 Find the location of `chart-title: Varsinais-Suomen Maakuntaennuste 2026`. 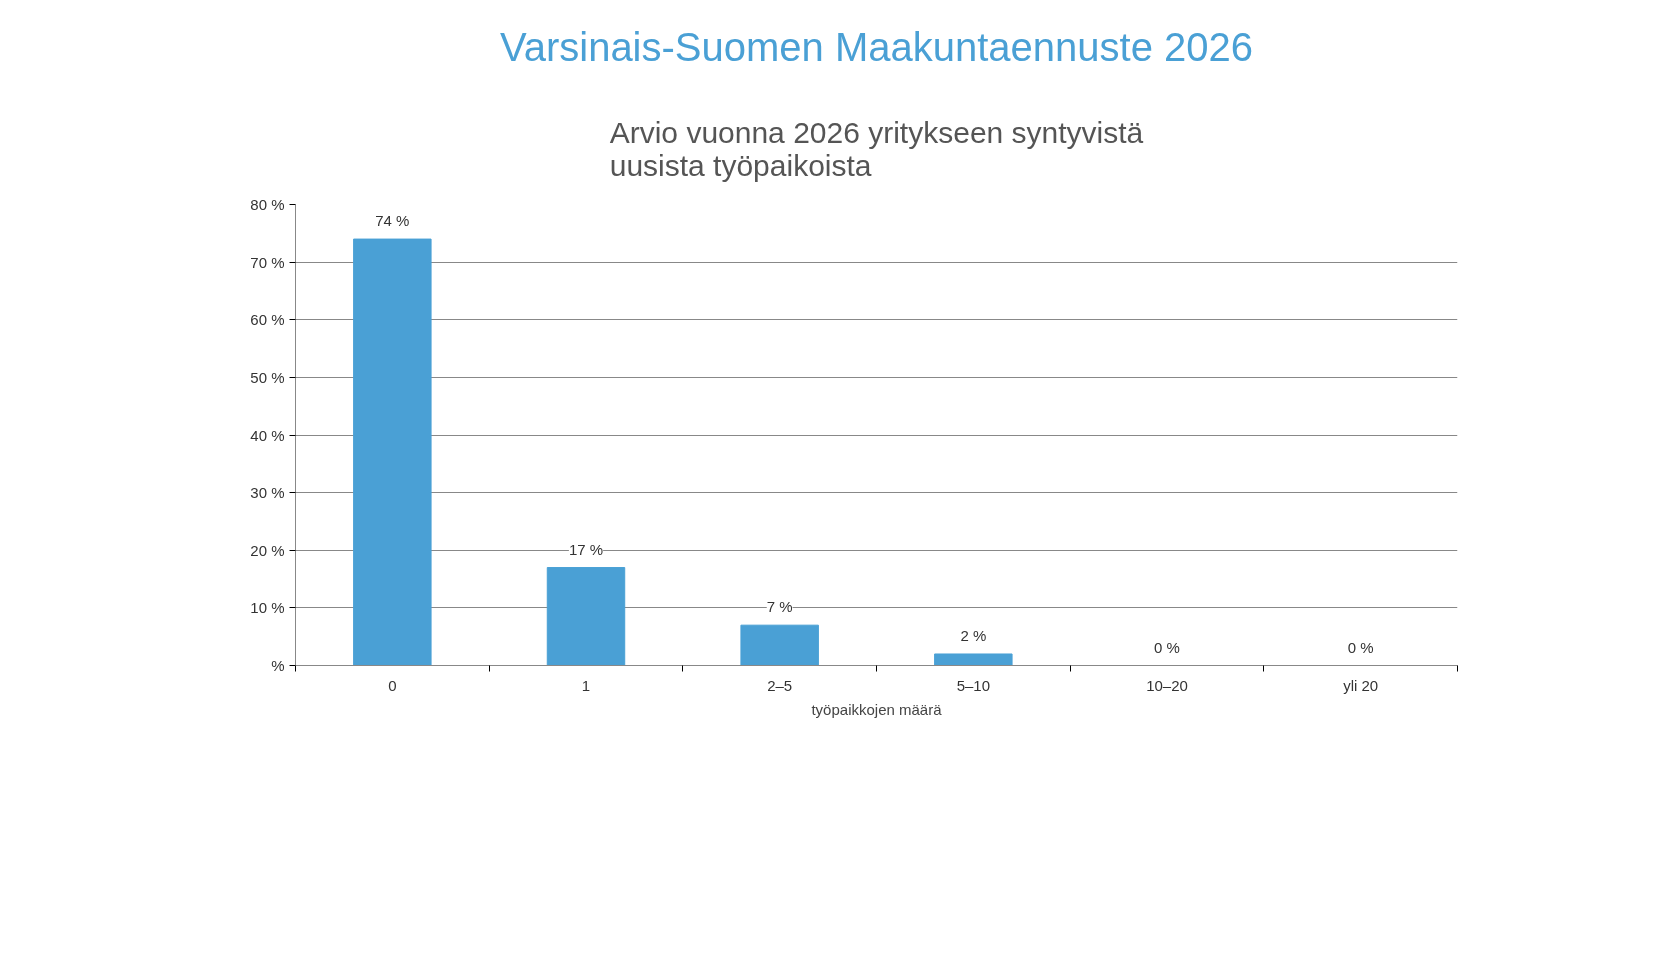

chart-title: Varsinais-Suomen Maakuntaennuste 2026 is located at coordinates (876, 47).